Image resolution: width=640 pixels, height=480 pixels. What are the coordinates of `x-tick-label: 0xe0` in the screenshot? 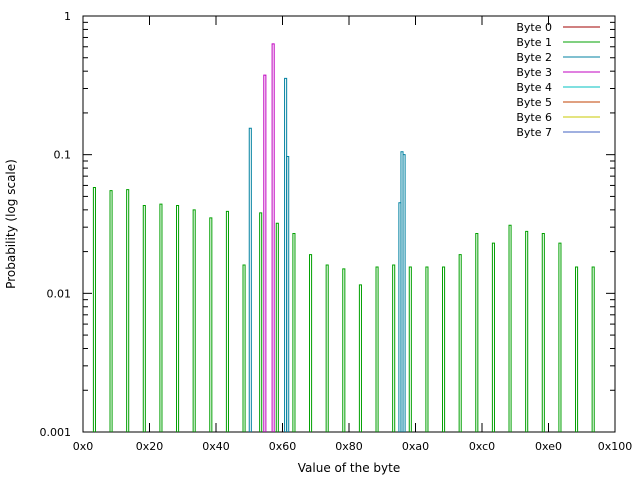 It's located at (548, 446).